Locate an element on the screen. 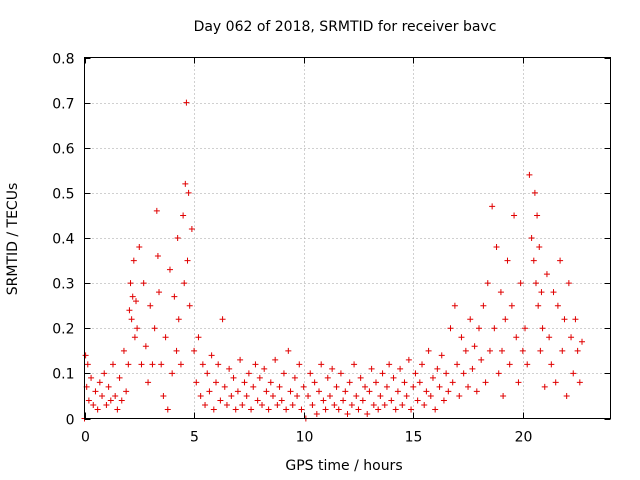 The image size is (640, 480). y-tick-label: 0.1 is located at coordinates (63, 375).